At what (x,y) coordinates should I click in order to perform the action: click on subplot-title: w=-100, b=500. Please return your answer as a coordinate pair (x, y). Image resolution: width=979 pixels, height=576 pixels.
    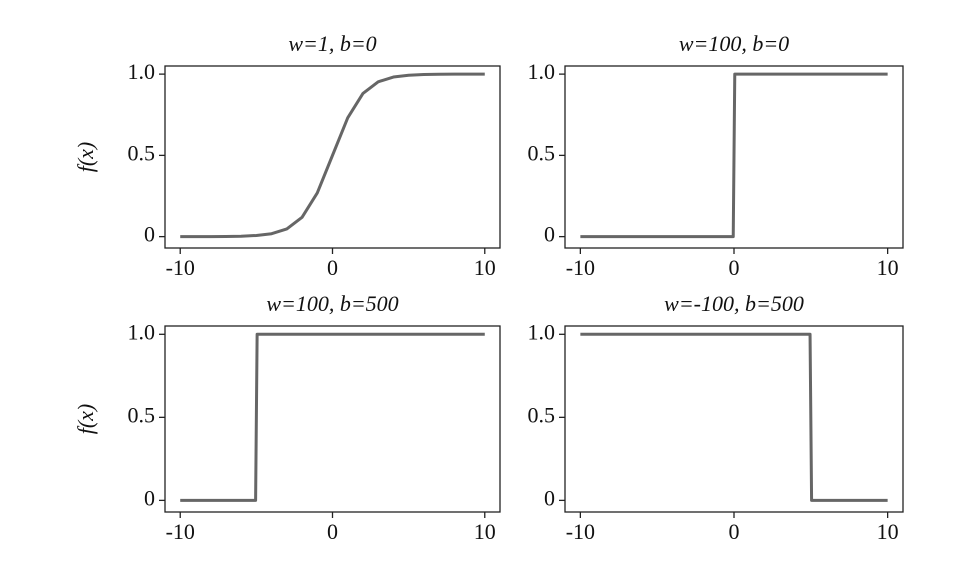
    Looking at the image, I should click on (734, 303).